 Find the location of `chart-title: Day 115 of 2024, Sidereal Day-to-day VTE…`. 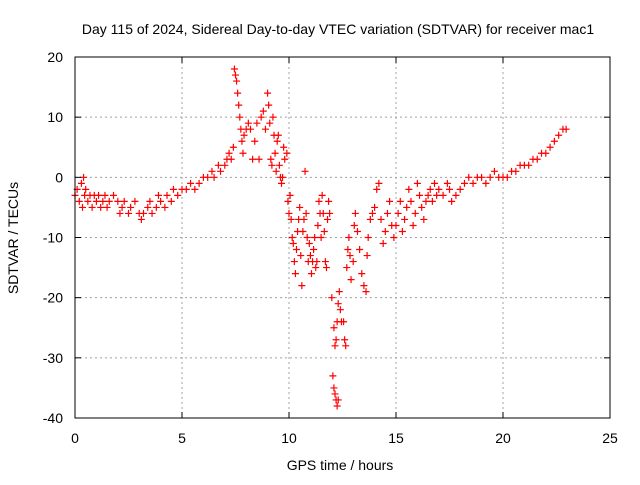

chart-title: Day 115 of 2024, Sidereal Day-to-day VTE… is located at coordinates (338, 29).